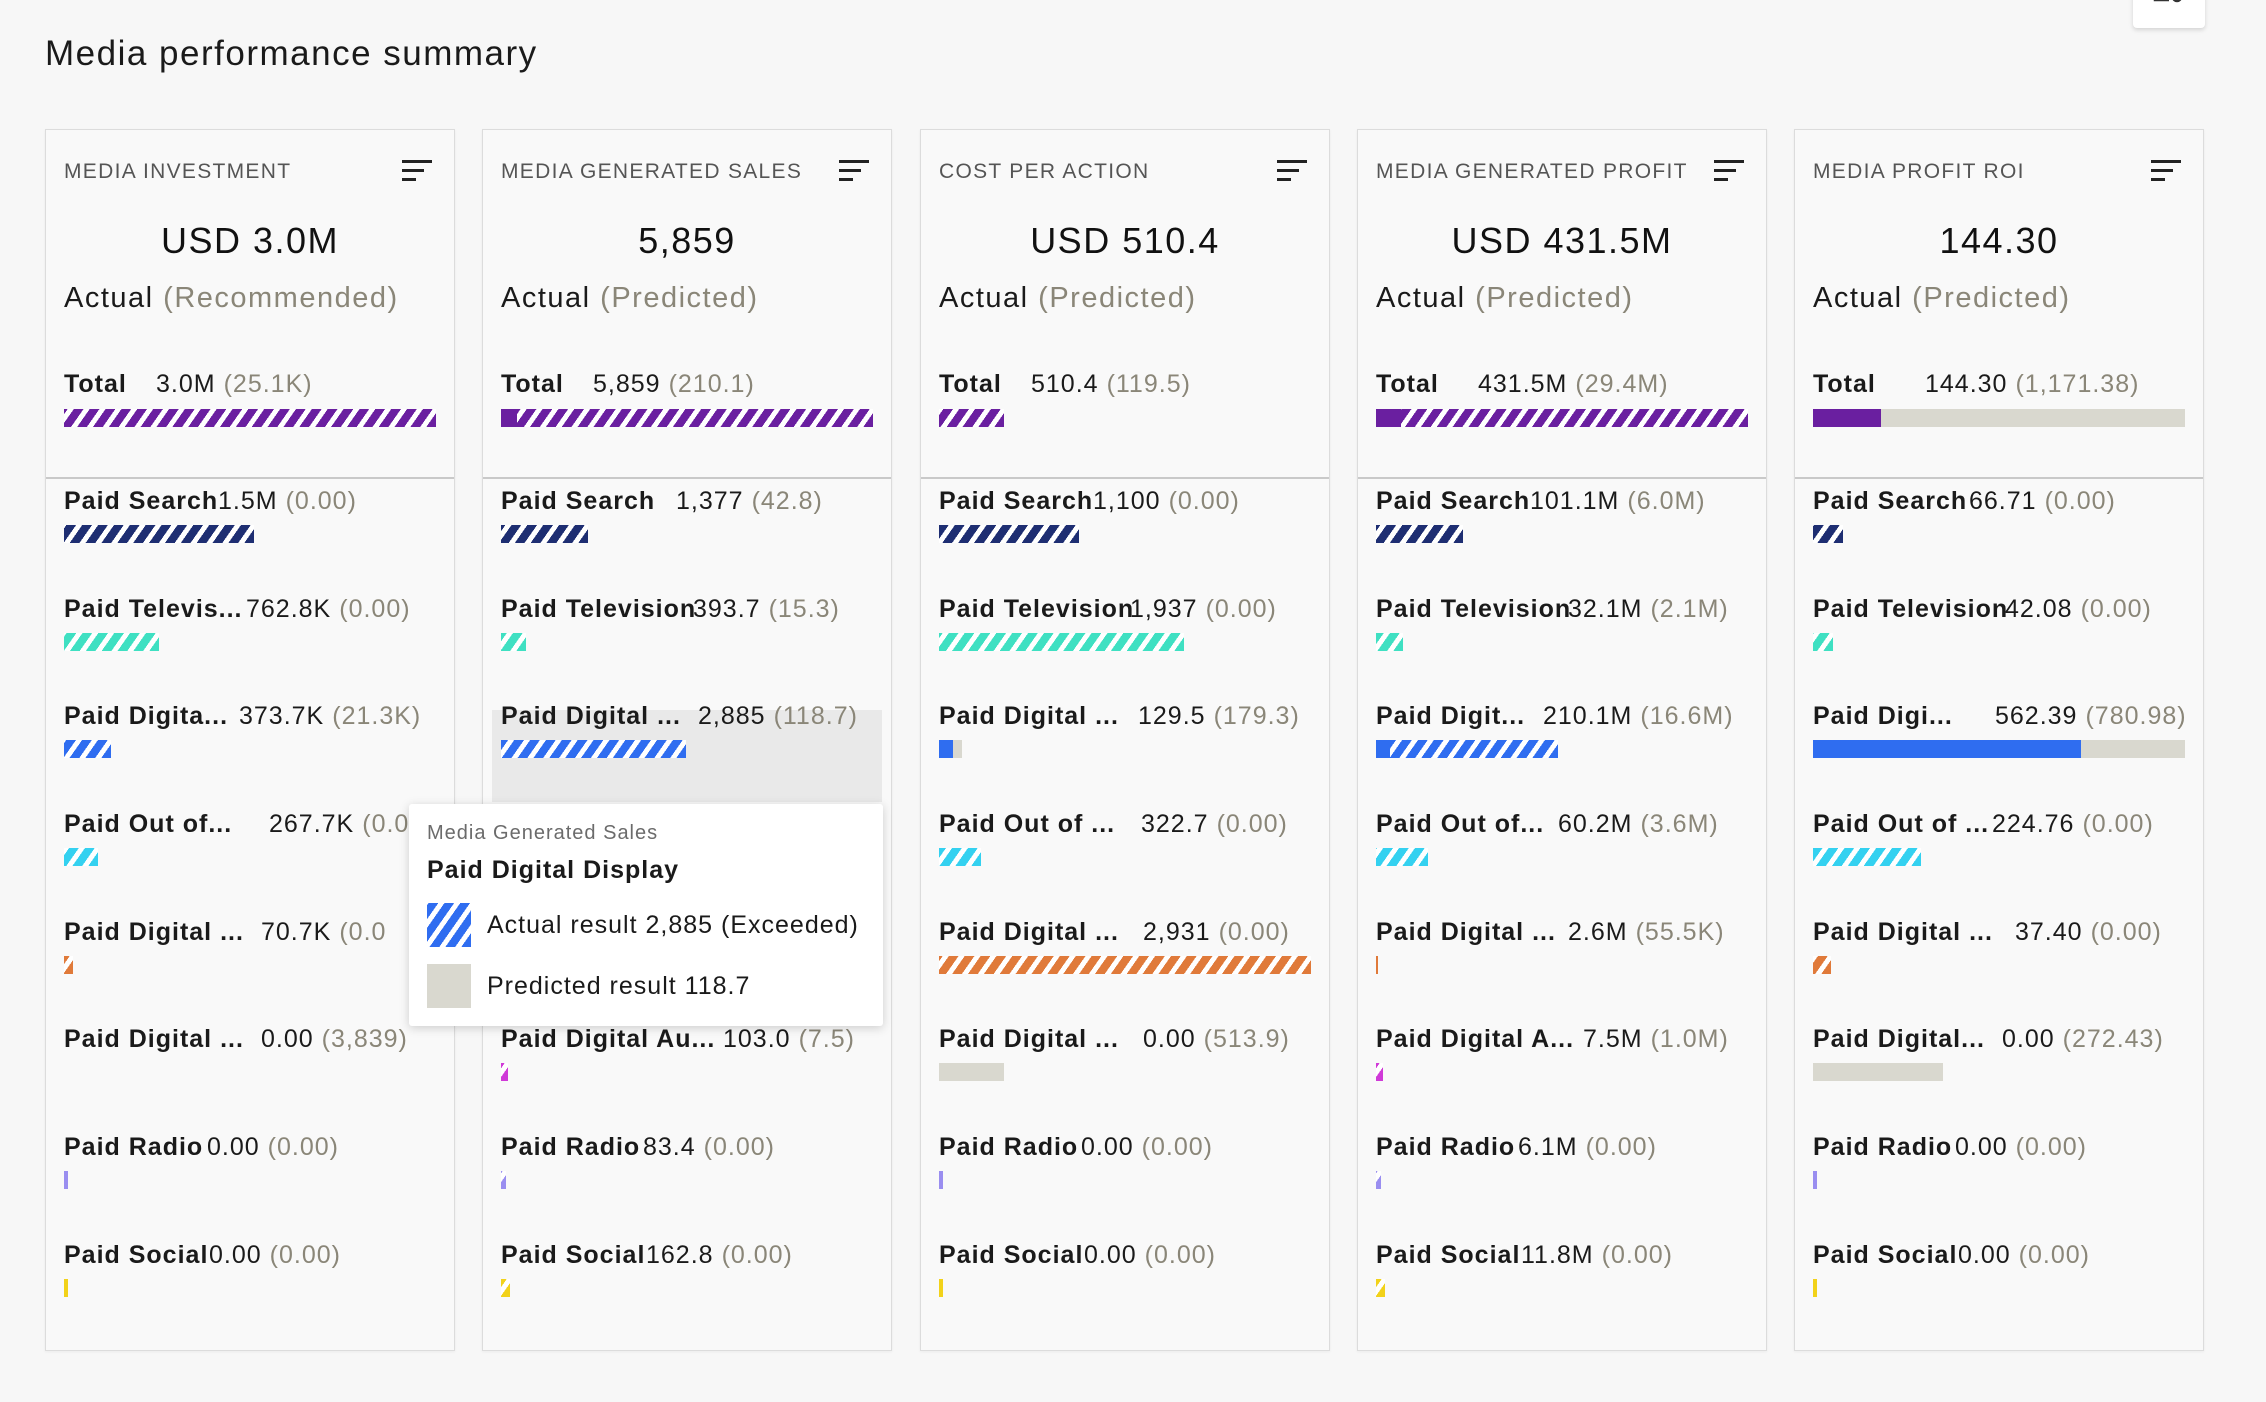 The height and width of the screenshot is (1402, 2266). Describe the element at coordinates (553, 870) in the screenshot. I see `tooltip-title: Paid Digital Display` at that location.